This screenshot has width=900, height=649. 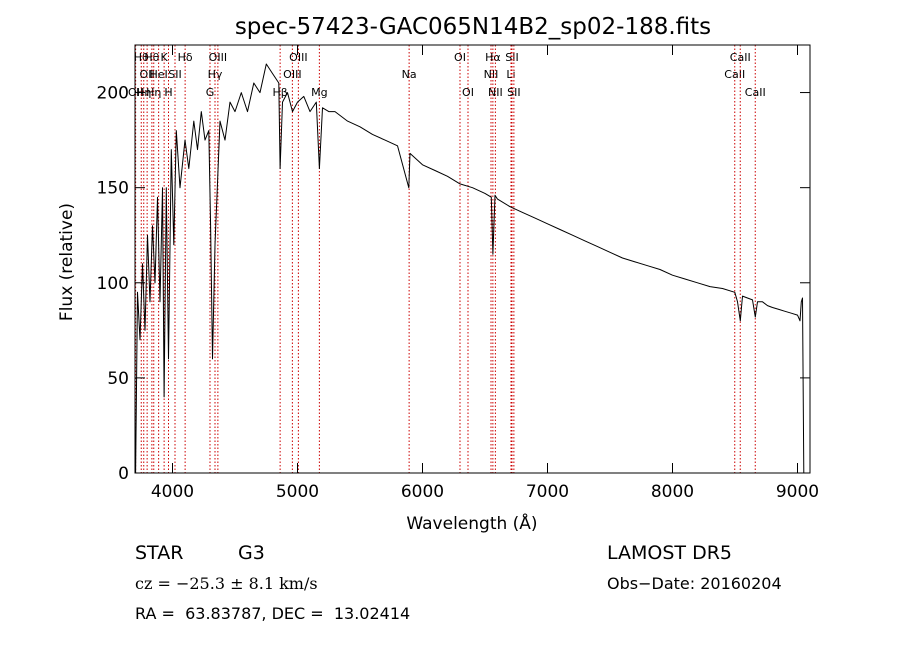 What do you see at coordinates (797, 492) in the screenshot?
I see `x-tick-label: 9000` at bounding box center [797, 492].